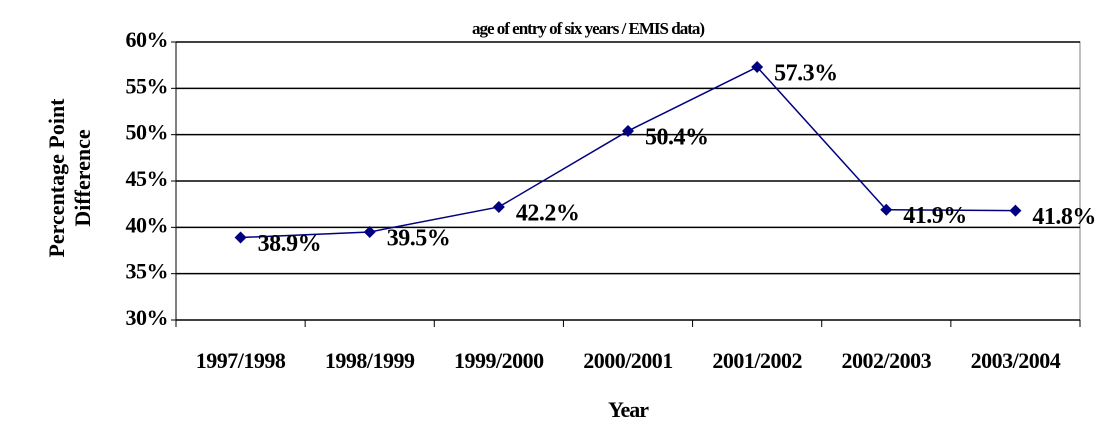 The width and height of the screenshot is (1096, 427). Describe the element at coordinates (628, 409) in the screenshot. I see `x-axis-label: Year` at that location.